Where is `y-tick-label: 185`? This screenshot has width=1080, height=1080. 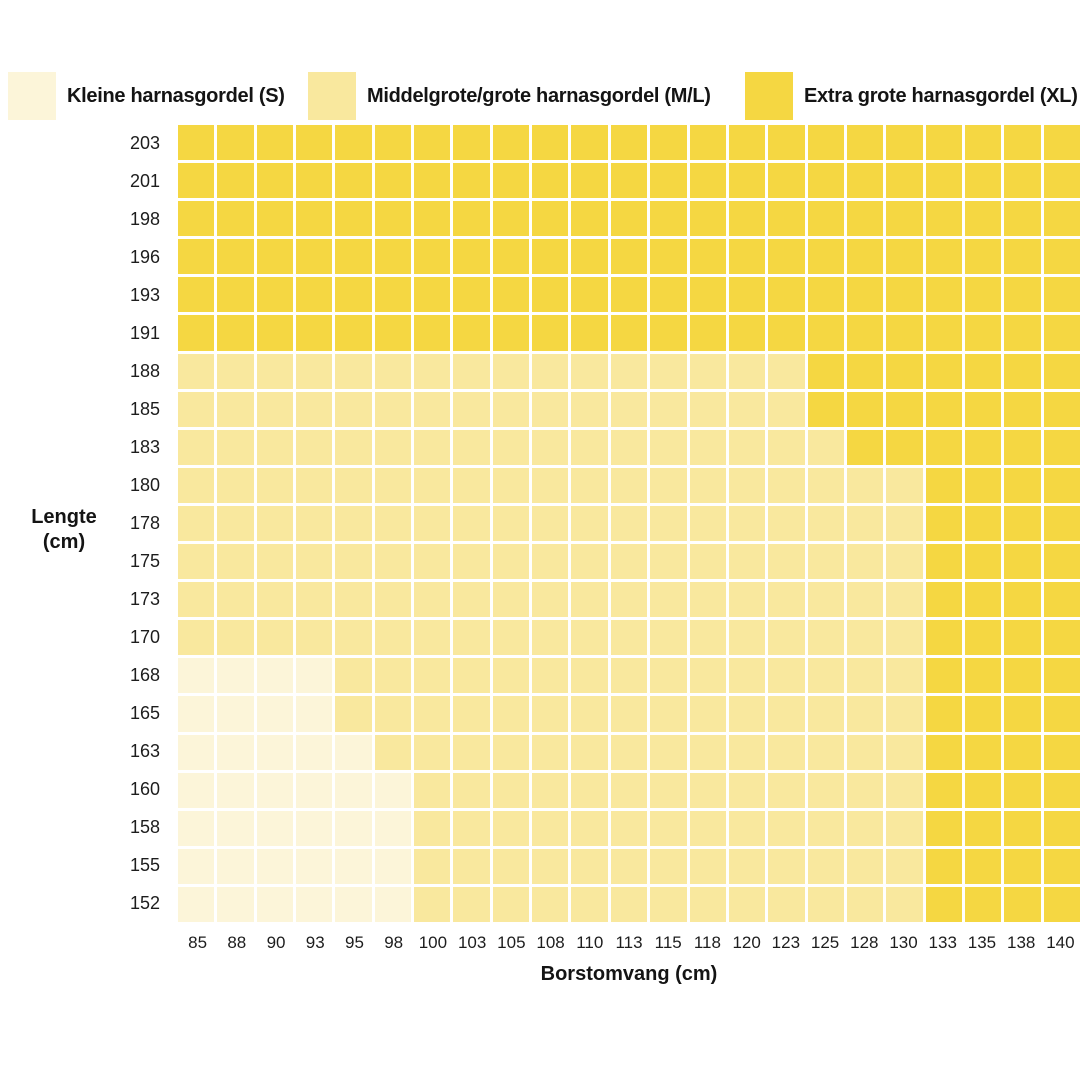
y-tick-label: 185 is located at coordinates (144, 409).